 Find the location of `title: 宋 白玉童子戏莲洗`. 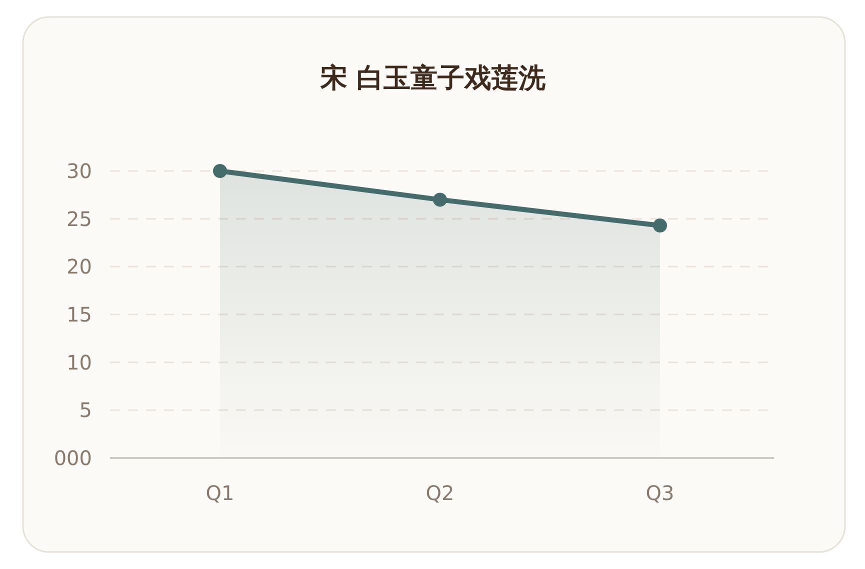

title: 宋 白玉童子戏莲洗 is located at coordinates (433, 78).